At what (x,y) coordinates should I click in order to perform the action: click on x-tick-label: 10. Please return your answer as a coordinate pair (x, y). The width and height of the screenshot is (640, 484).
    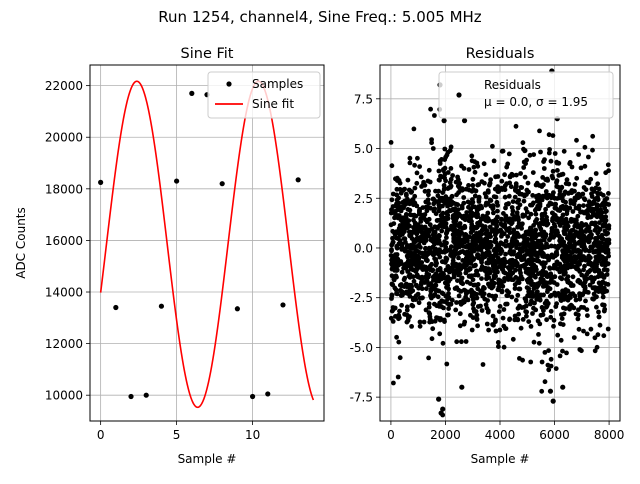
    Looking at the image, I should click on (252, 435).